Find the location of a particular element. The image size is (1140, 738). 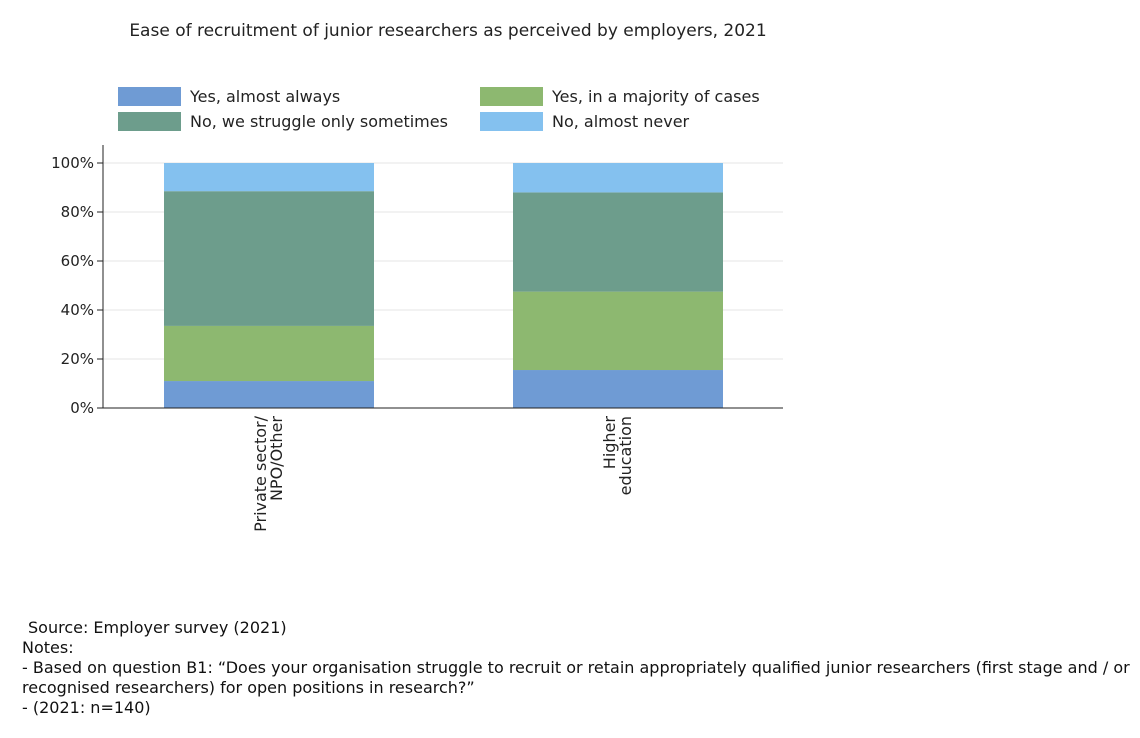

x-category-label-line: NPO/Other is located at coordinates (276, 458).